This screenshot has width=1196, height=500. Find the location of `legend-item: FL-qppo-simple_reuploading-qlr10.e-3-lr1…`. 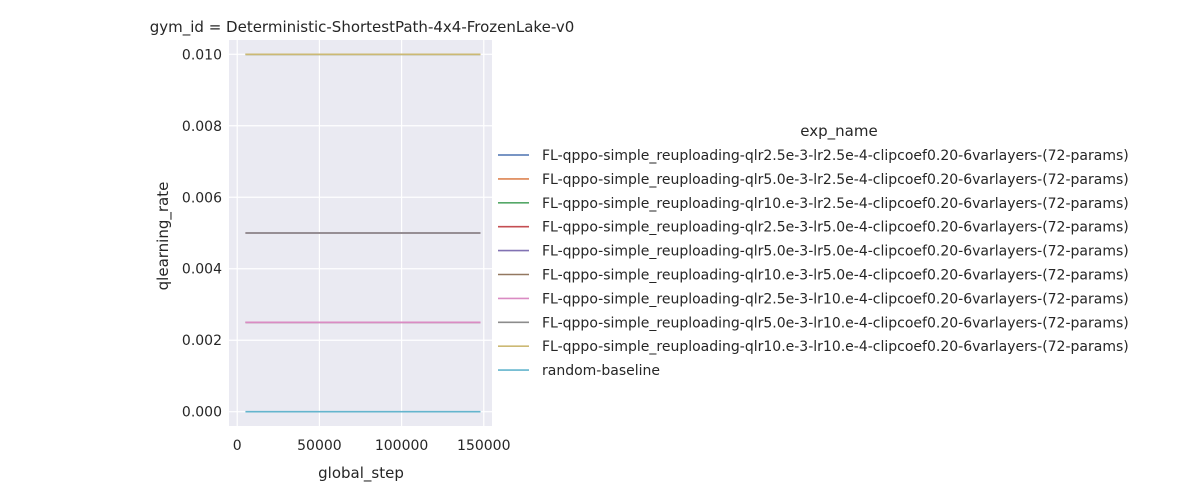

legend-item: FL-qppo-simple_reuploading-qlr10.e-3-lr1… is located at coordinates (813, 347).